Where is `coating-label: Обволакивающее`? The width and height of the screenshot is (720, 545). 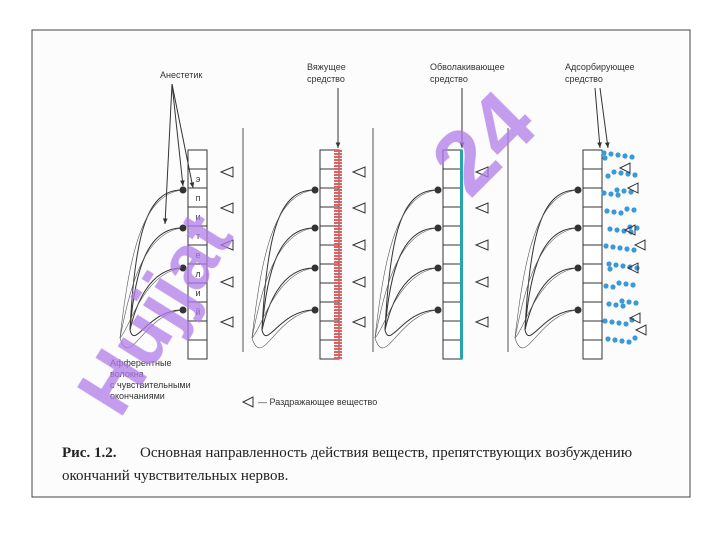
coating-label: Обволакивающее is located at coordinates (467, 67).